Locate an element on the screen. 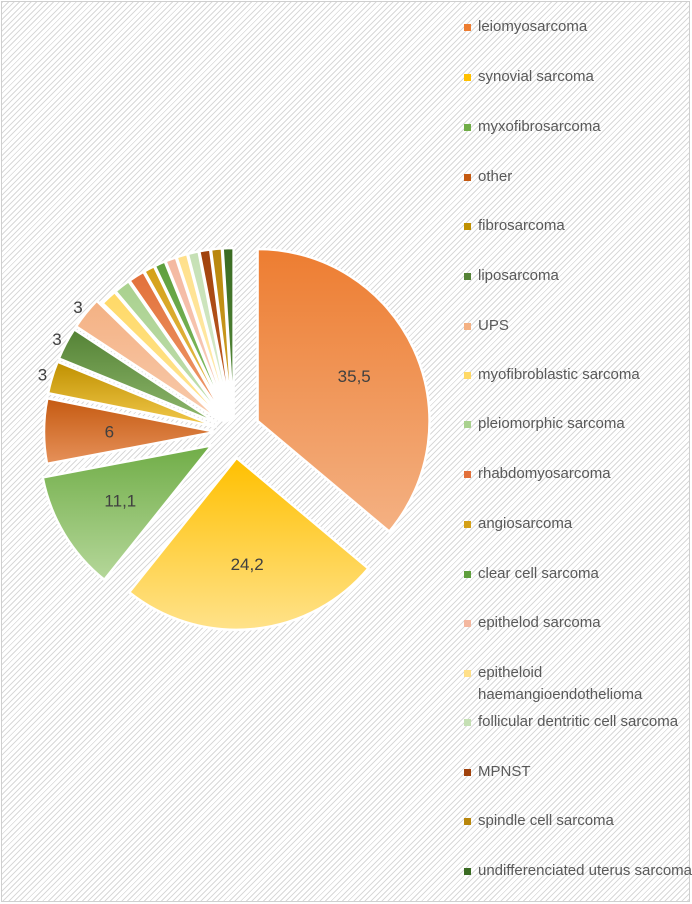  data-label-fibrosarcoma: 3 is located at coordinates (42, 374).